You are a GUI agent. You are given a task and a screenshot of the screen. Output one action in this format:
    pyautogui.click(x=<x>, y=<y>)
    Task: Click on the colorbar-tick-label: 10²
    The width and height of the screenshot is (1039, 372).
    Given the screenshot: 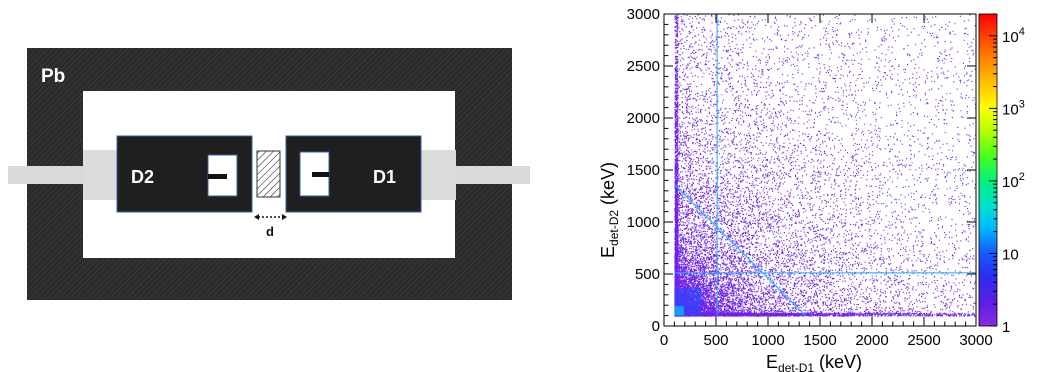 What is the action you would take?
    pyautogui.click(x=1013, y=181)
    